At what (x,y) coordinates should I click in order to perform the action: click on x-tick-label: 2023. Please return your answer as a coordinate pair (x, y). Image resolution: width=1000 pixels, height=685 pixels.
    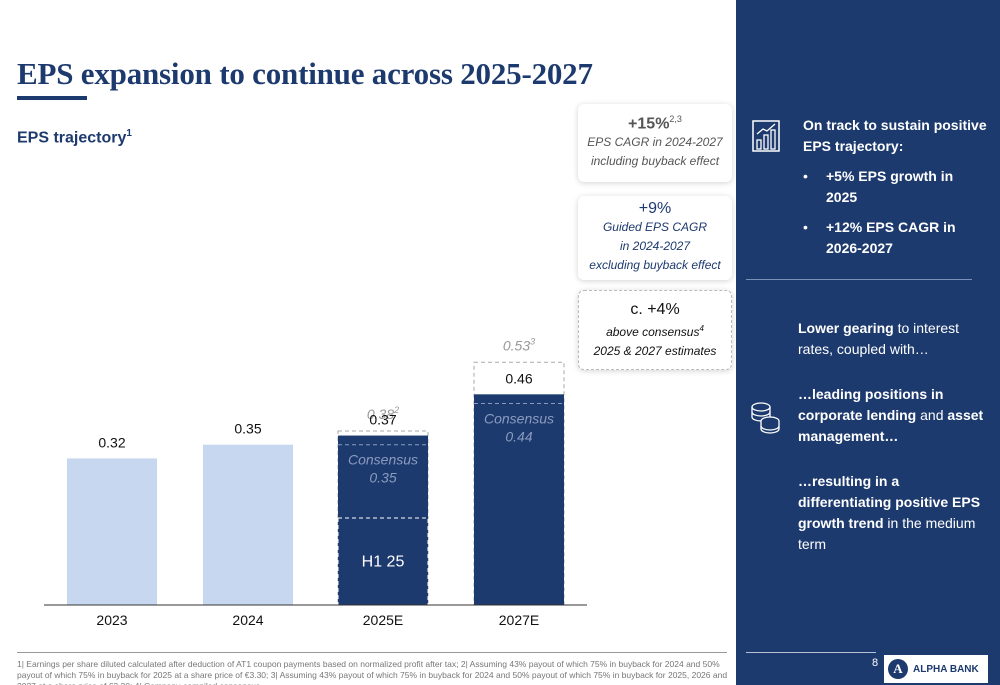
    Looking at the image, I should click on (111, 620).